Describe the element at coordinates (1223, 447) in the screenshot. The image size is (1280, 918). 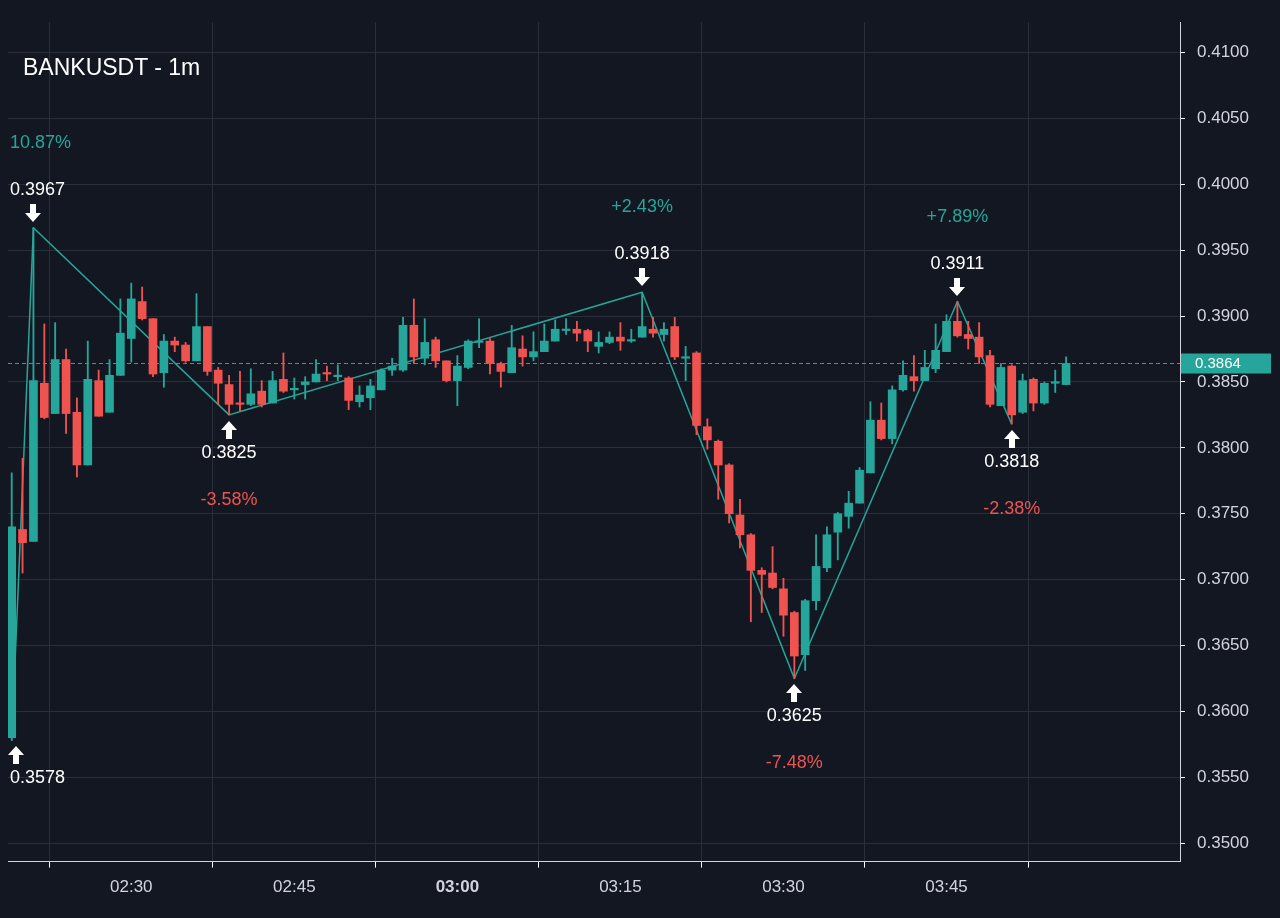
I see `y-tick-label: 0.3800` at that location.